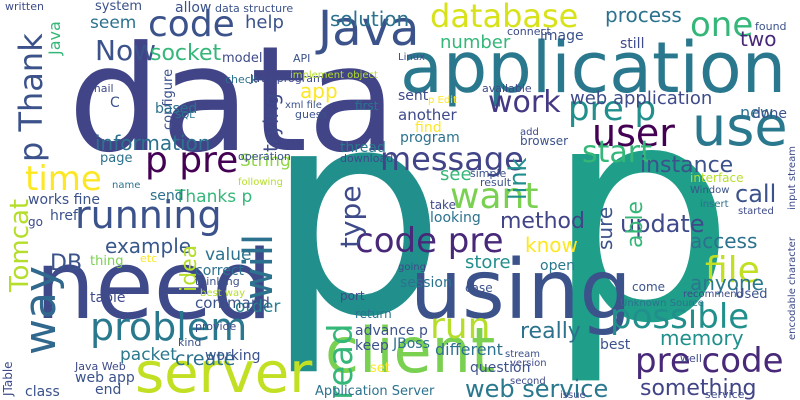 The image size is (800, 400). What do you see at coordinates (521, 290) in the screenshot?
I see `word: using` at bounding box center [521, 290].